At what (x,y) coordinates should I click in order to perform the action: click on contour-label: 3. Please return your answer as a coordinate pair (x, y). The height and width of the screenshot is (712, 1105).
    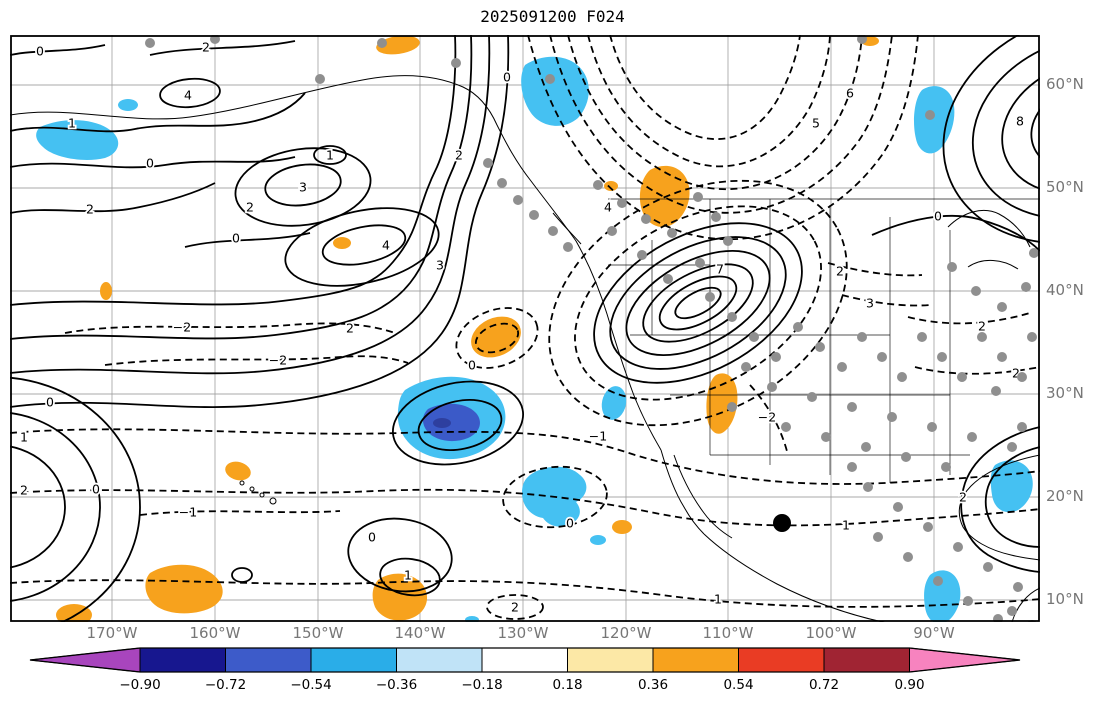
    Looking at the image, I should click on (303, 187).